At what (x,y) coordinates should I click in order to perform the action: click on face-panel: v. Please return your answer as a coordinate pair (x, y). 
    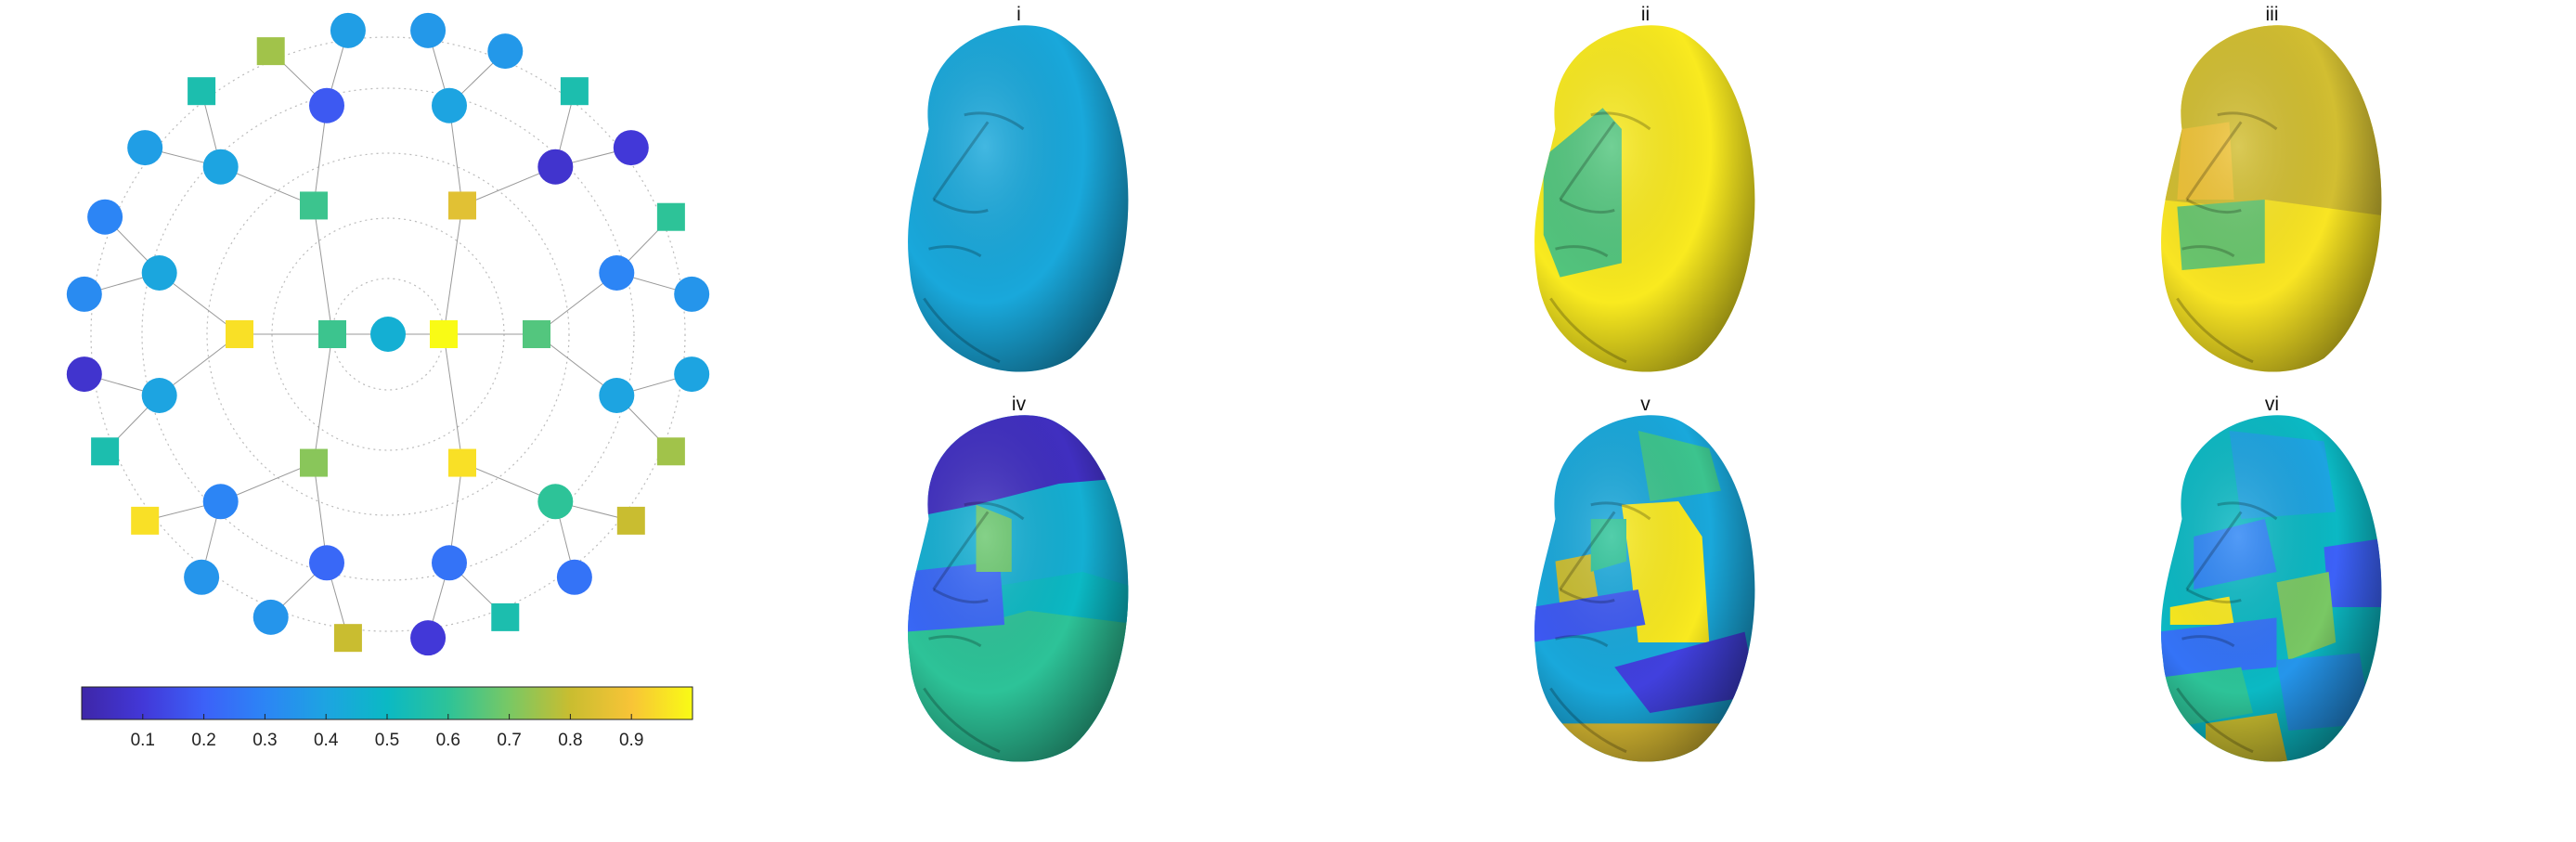
    Looking at the image, I should click on (1644, 578).